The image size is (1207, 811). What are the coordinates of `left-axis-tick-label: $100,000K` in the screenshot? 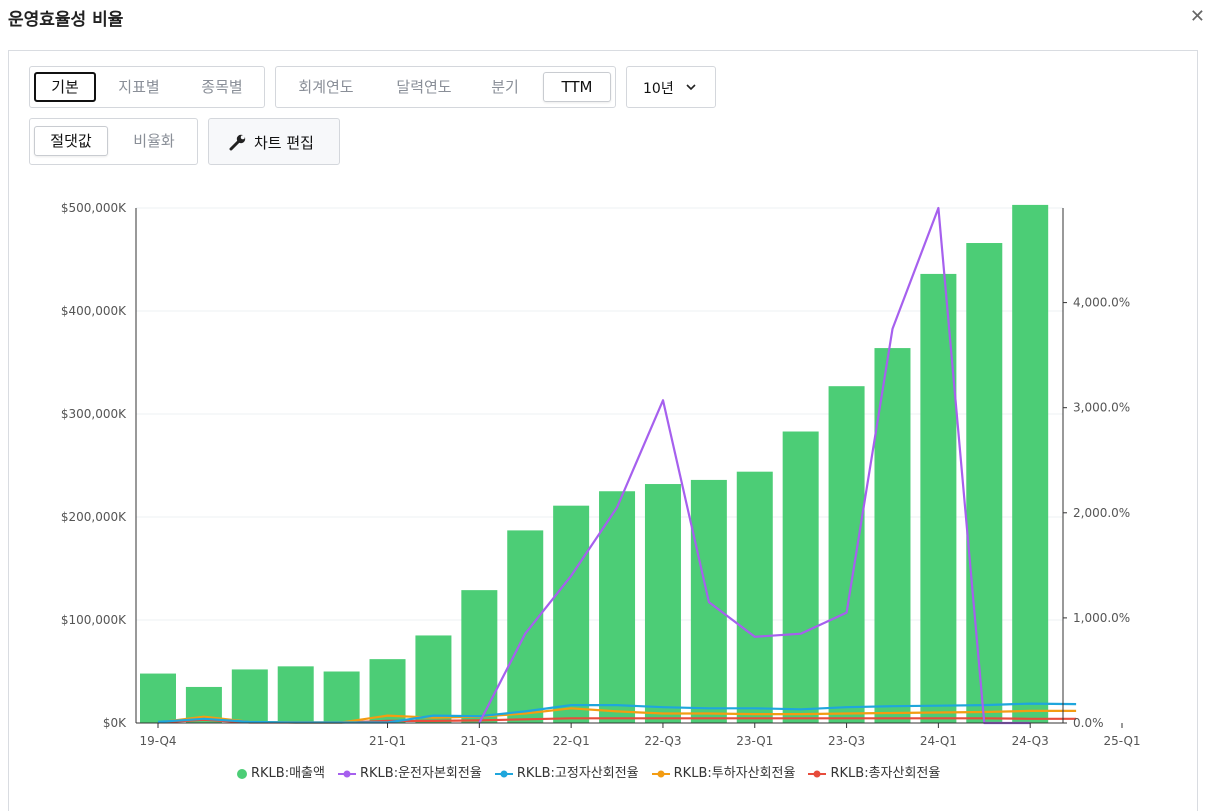 It's located at (94, 620).